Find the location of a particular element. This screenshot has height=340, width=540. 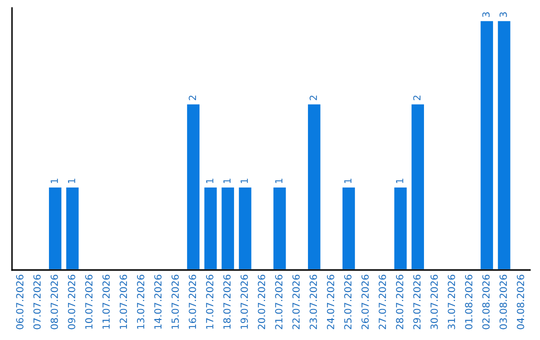

x-tick-label: 16.07.2026 is located at coordinates (192, 301).